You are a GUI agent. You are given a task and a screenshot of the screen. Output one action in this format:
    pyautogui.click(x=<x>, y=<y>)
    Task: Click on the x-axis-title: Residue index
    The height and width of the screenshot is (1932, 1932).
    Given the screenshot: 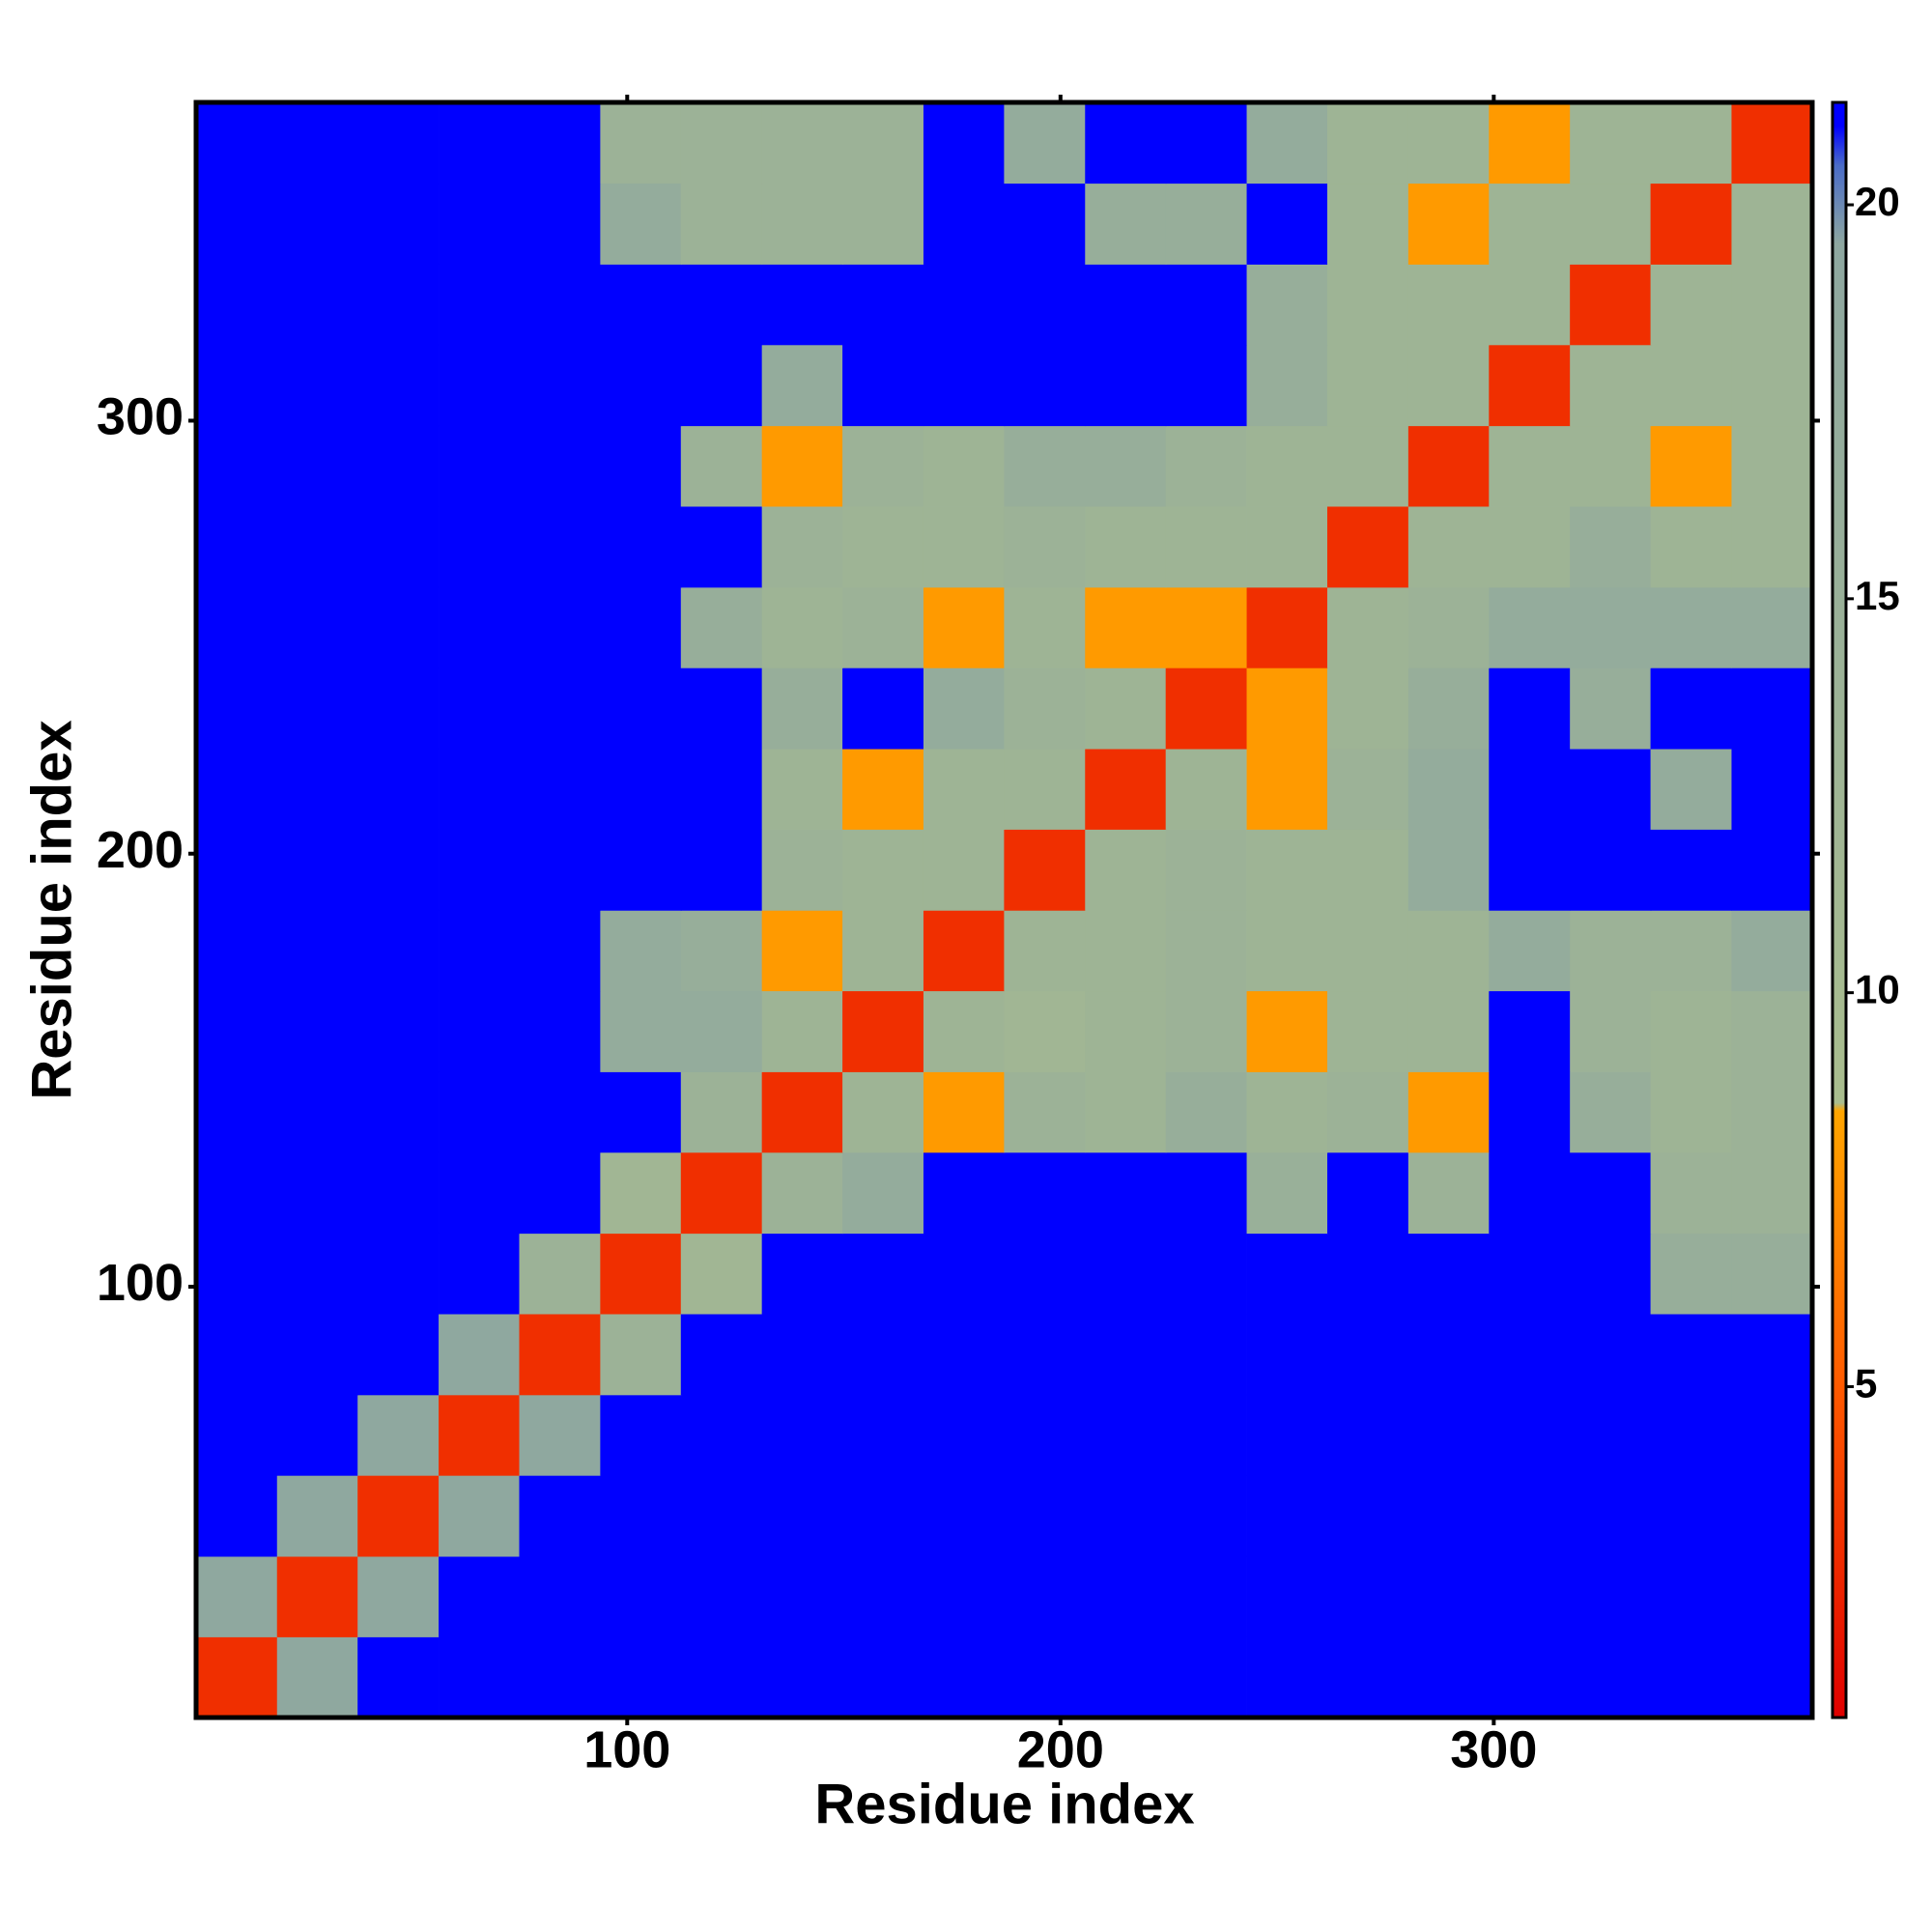 What is the action you would take?
    pyautogui.click(x=1004, y=1804)
    